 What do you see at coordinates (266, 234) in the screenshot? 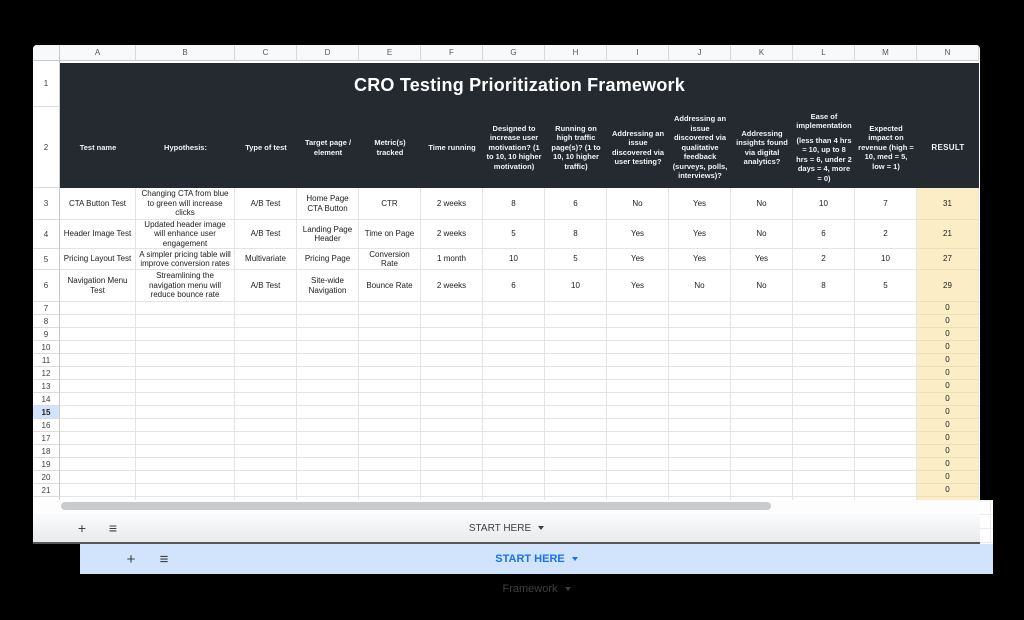
I see `cell-C4: A/B Test` at bounding box center [266, 234].